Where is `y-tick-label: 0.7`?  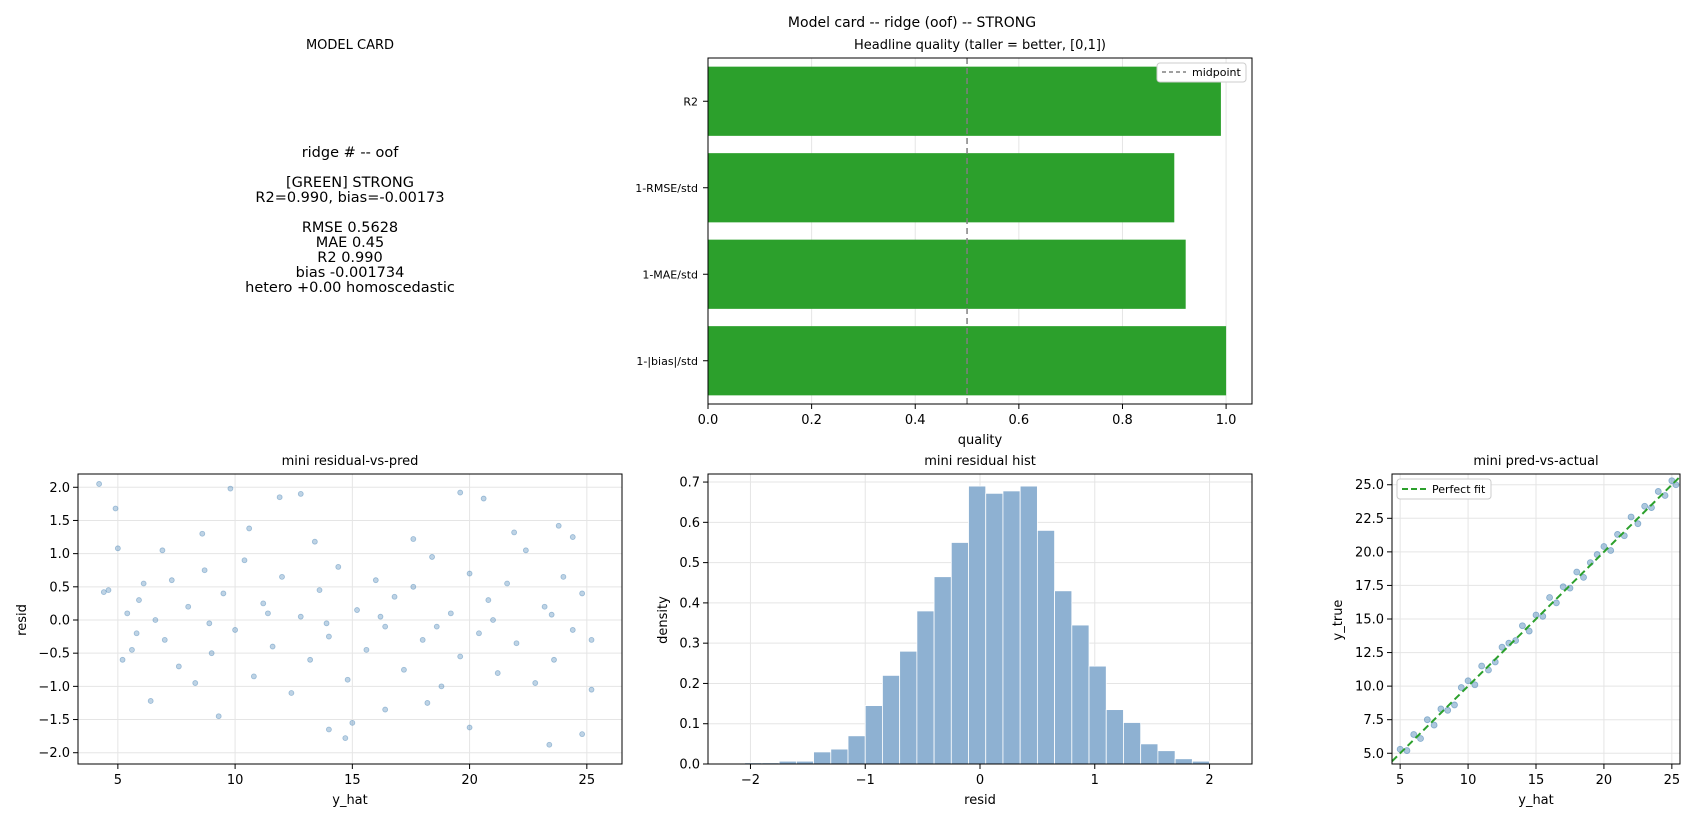 y-tick-label: 0.7 is located at coordinates (689, 483).